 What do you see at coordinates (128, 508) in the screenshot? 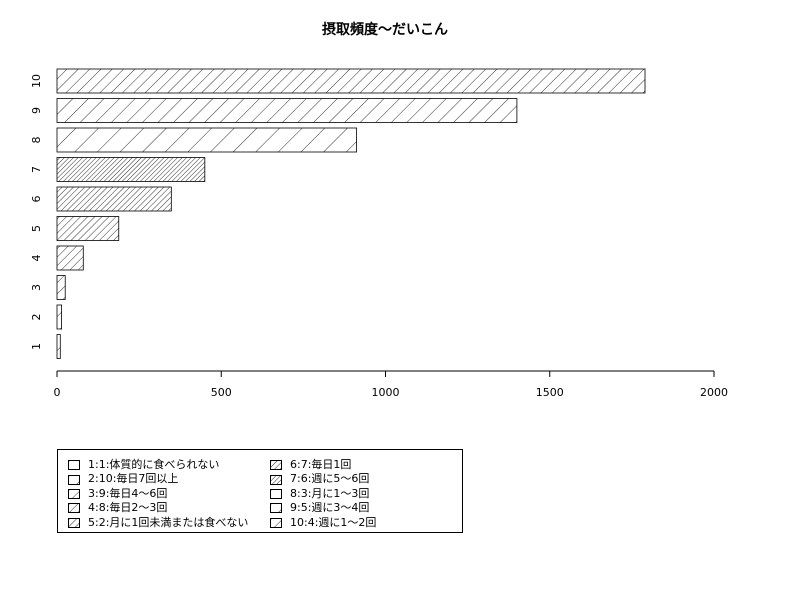
I see `legend-label-4: 4:8:毎日2〜3回` at bounding box center [128, 508].